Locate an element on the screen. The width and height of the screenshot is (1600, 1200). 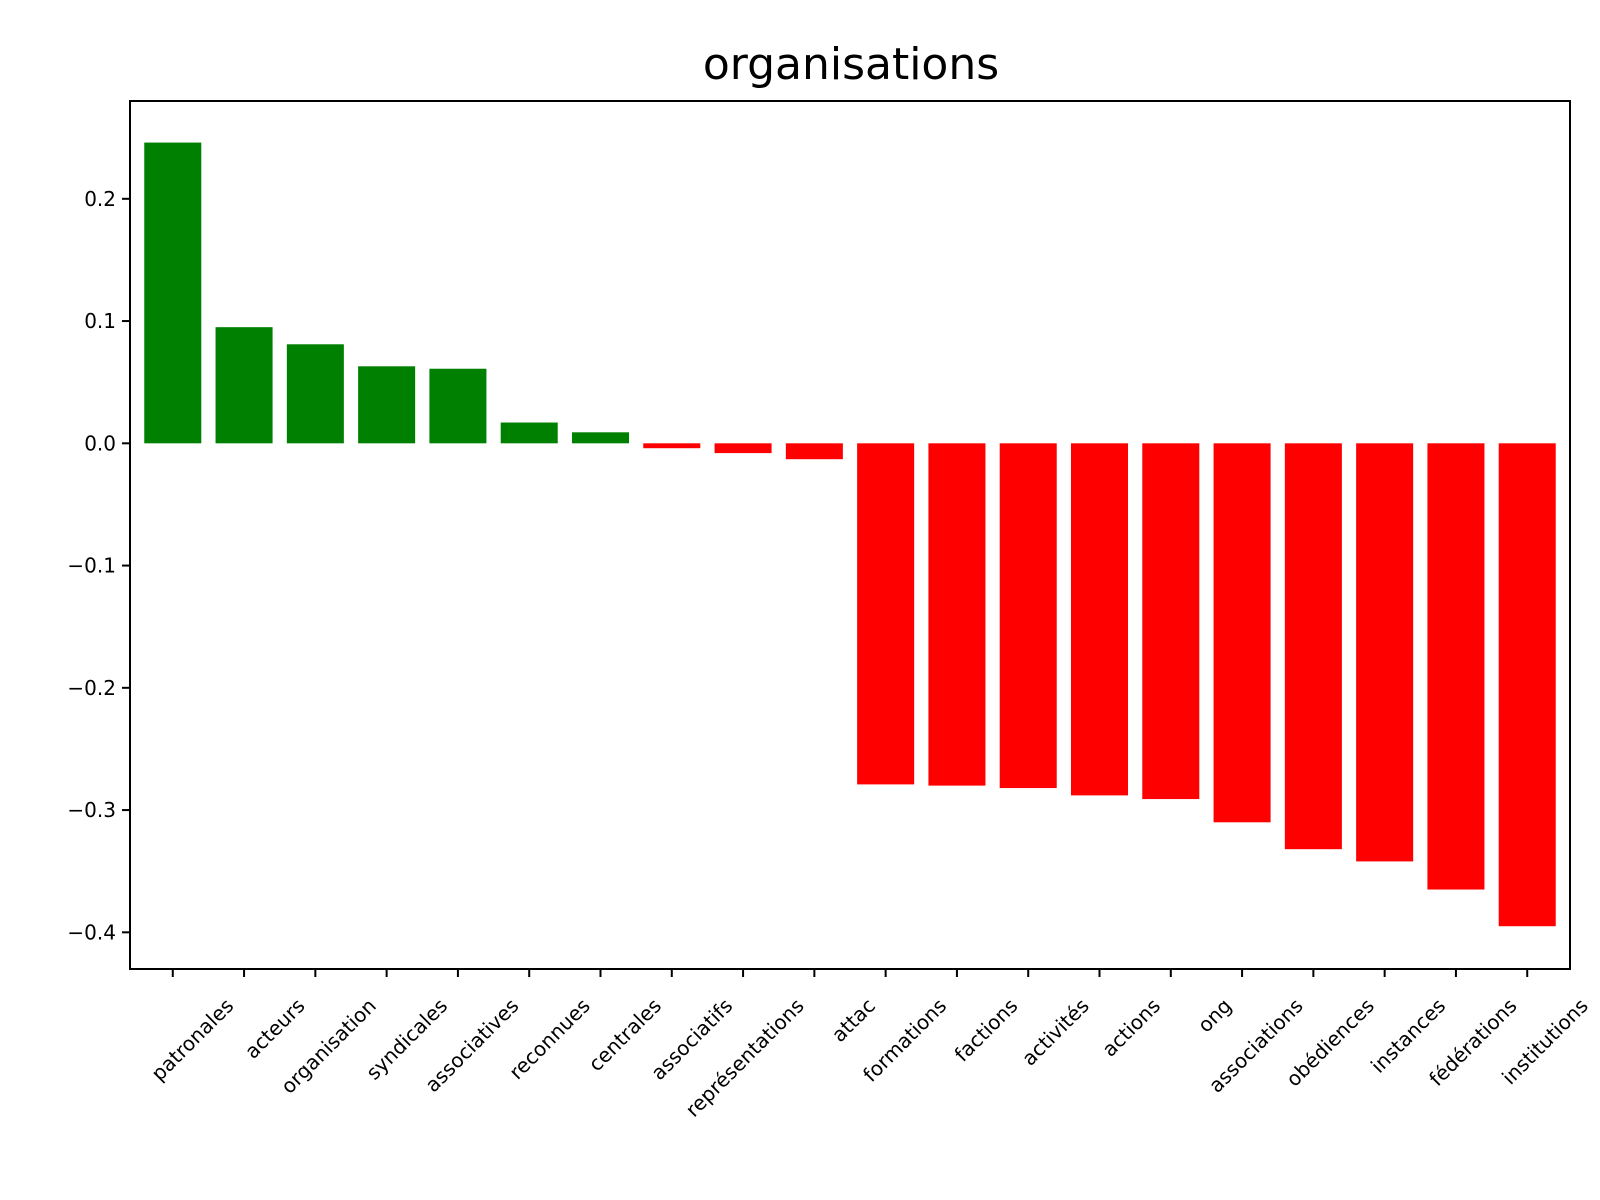
x-tick-label: factions is located at coordinates (986, 1030).